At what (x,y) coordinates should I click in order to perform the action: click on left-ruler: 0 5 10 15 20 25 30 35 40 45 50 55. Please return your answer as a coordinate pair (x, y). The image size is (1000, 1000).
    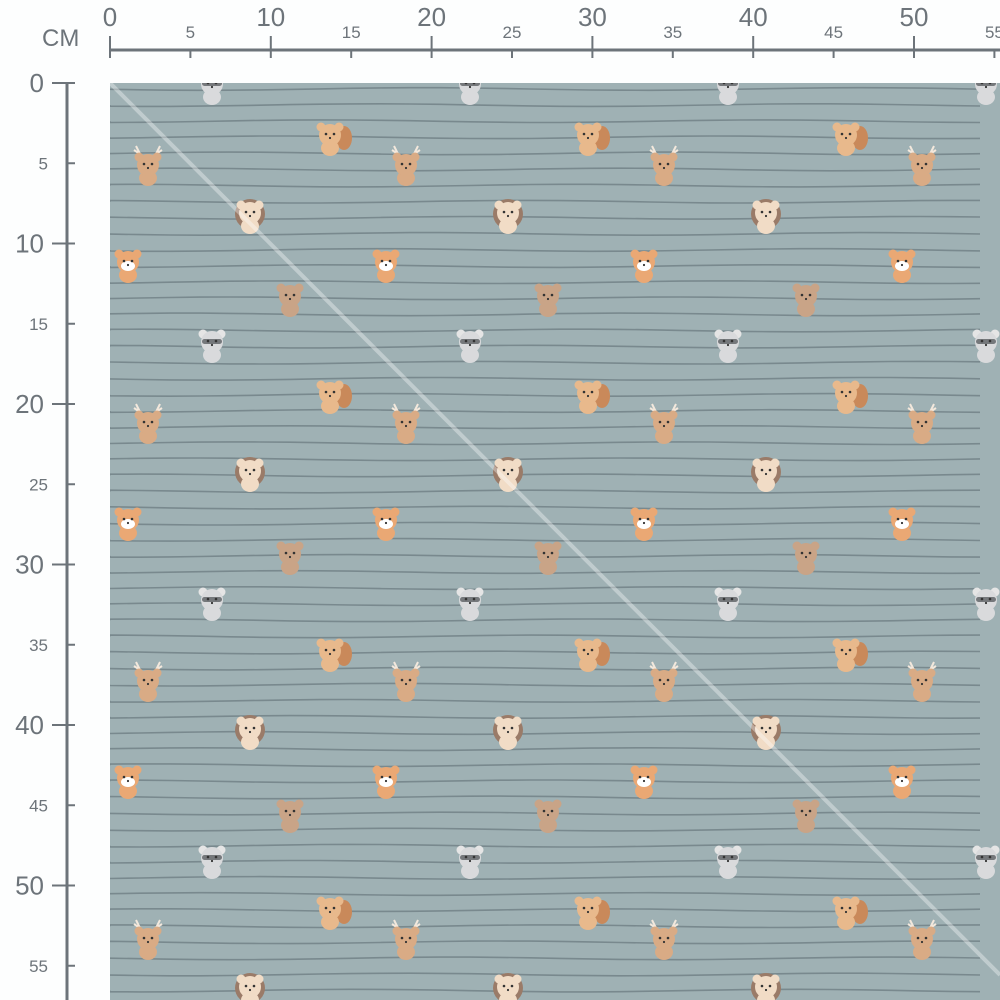
    Looking at the image, I should click on (45, 534).